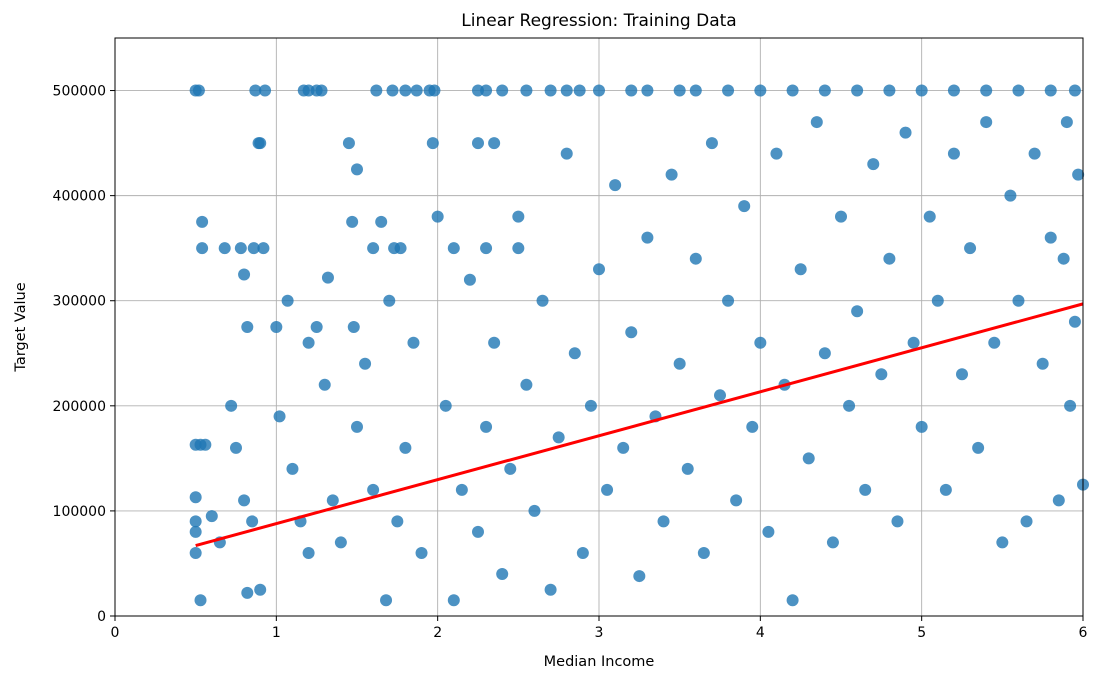 Image resolution: width=1100 pixels, height=682 pixels. Describe the element at coordinates (79, 407) in the screenshot. I see `y-tick-label: 200000` at that location.